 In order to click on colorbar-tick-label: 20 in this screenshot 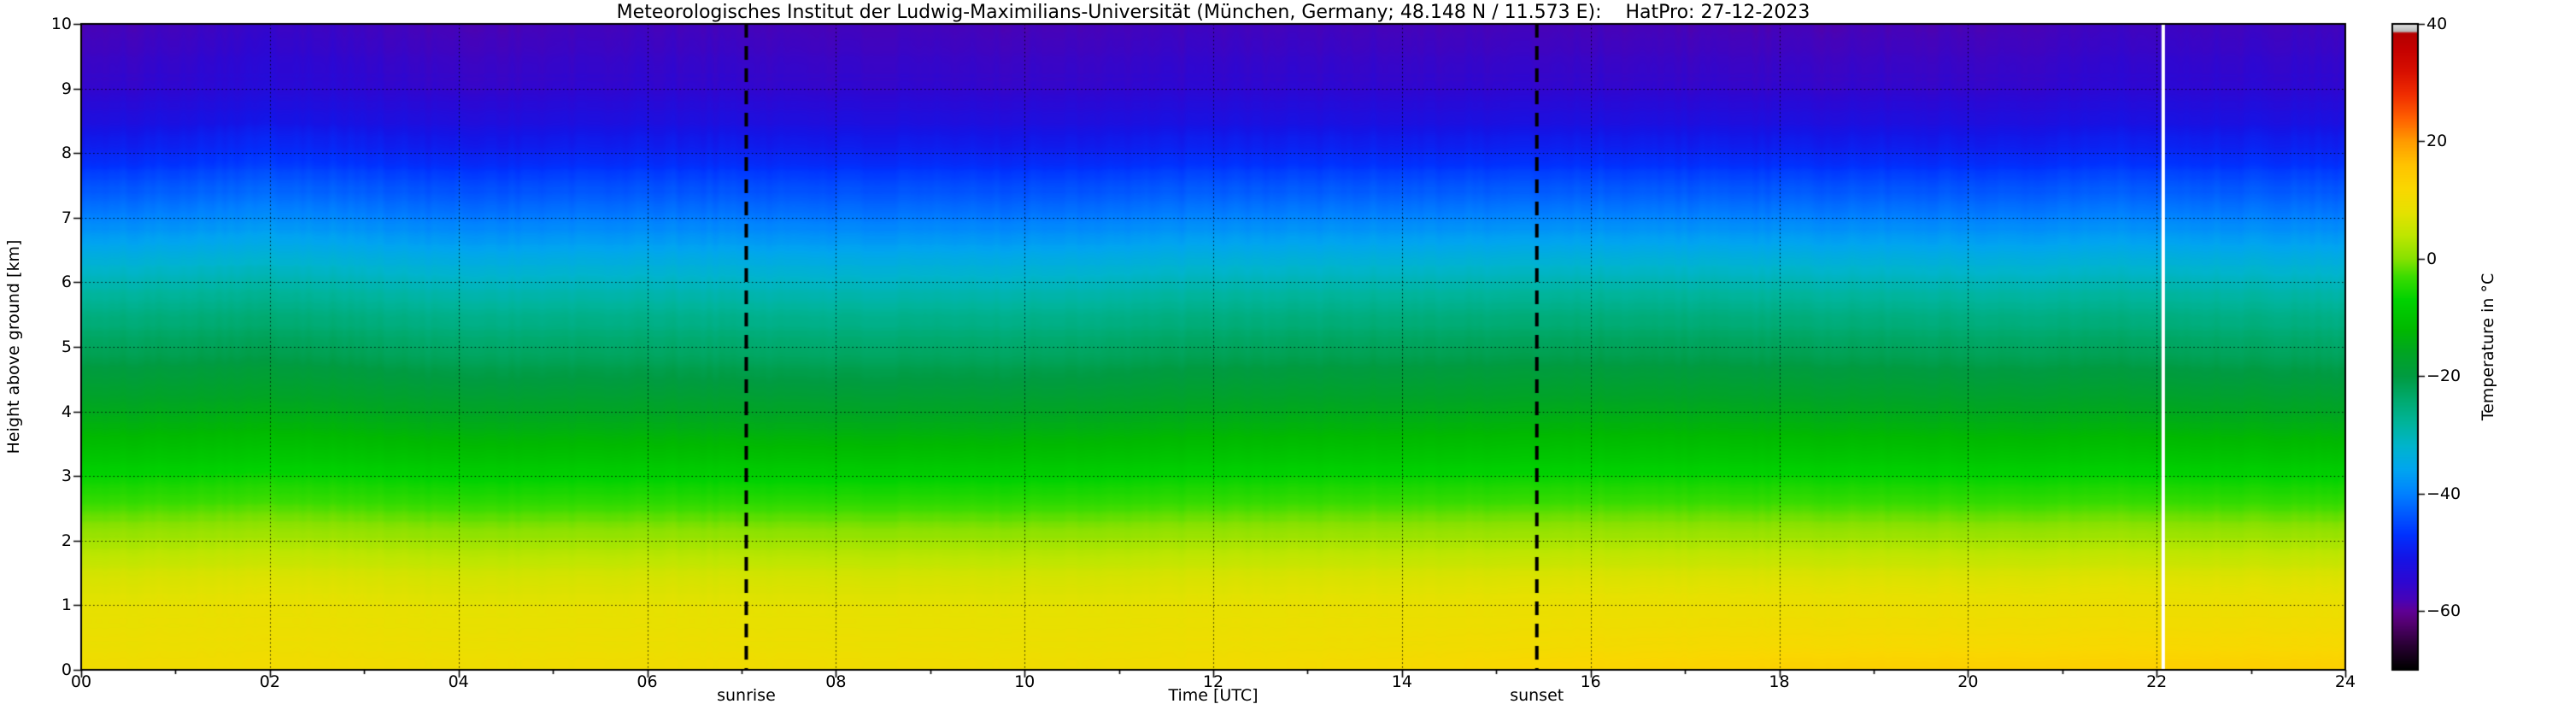, I will do `click(2437, 141)`.